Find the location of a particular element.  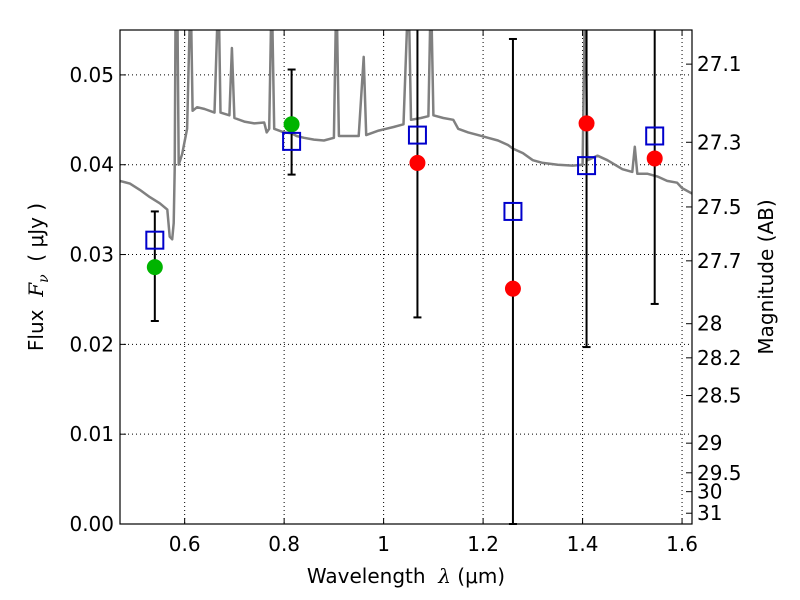

y2-tick-label: 27.1 is located at coordinates (719, 64).